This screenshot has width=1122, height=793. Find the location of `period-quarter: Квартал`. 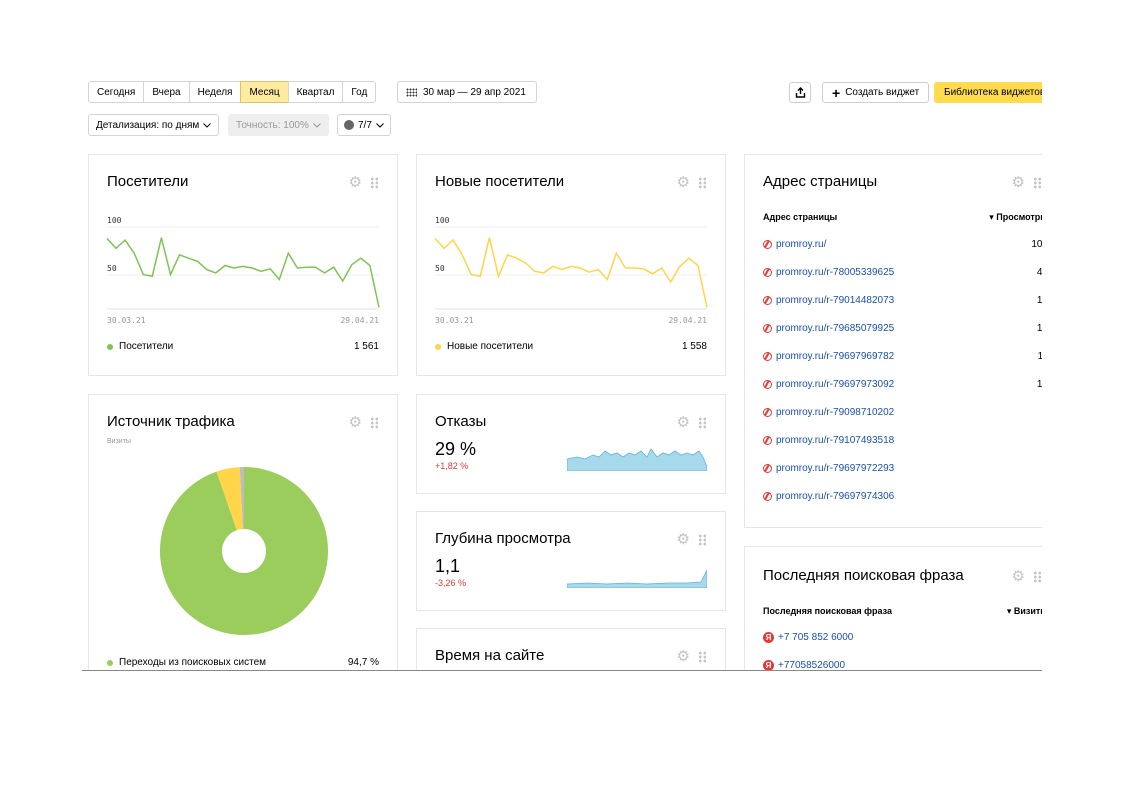

period-quarter: Квартал is located at coordinates (315, 92).